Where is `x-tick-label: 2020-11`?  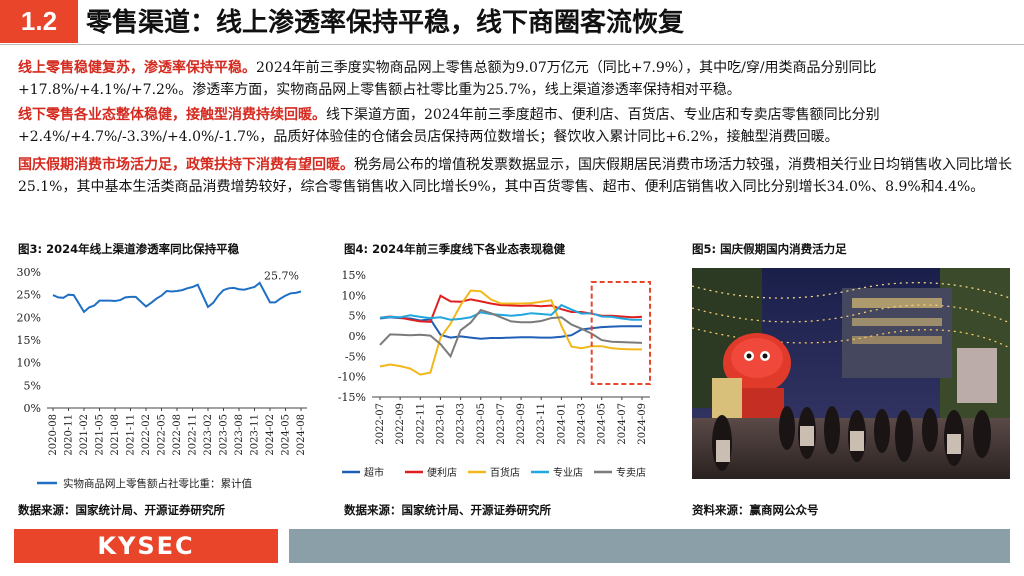
x-tick-label: 2020-11 is located at coordinates (69, 435).